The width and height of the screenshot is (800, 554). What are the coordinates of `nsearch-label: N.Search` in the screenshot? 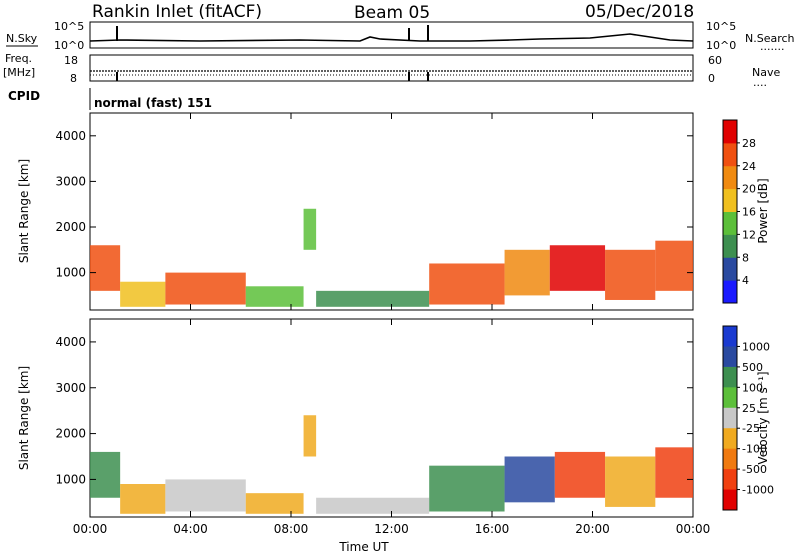 It's located at (770, 38).